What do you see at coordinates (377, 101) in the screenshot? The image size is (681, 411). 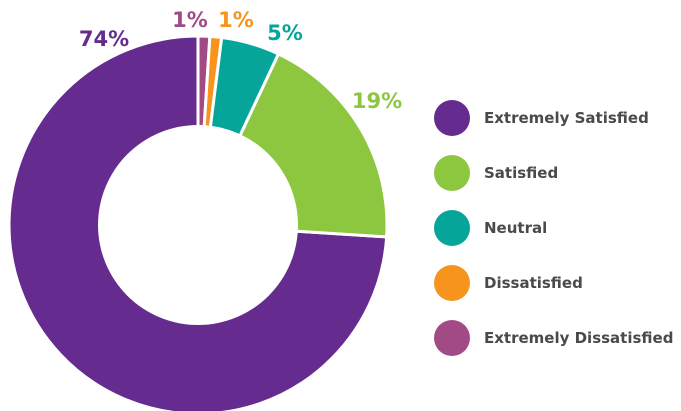 I see `value-label-satisfied: 19%` at bounding box center [377, 101].